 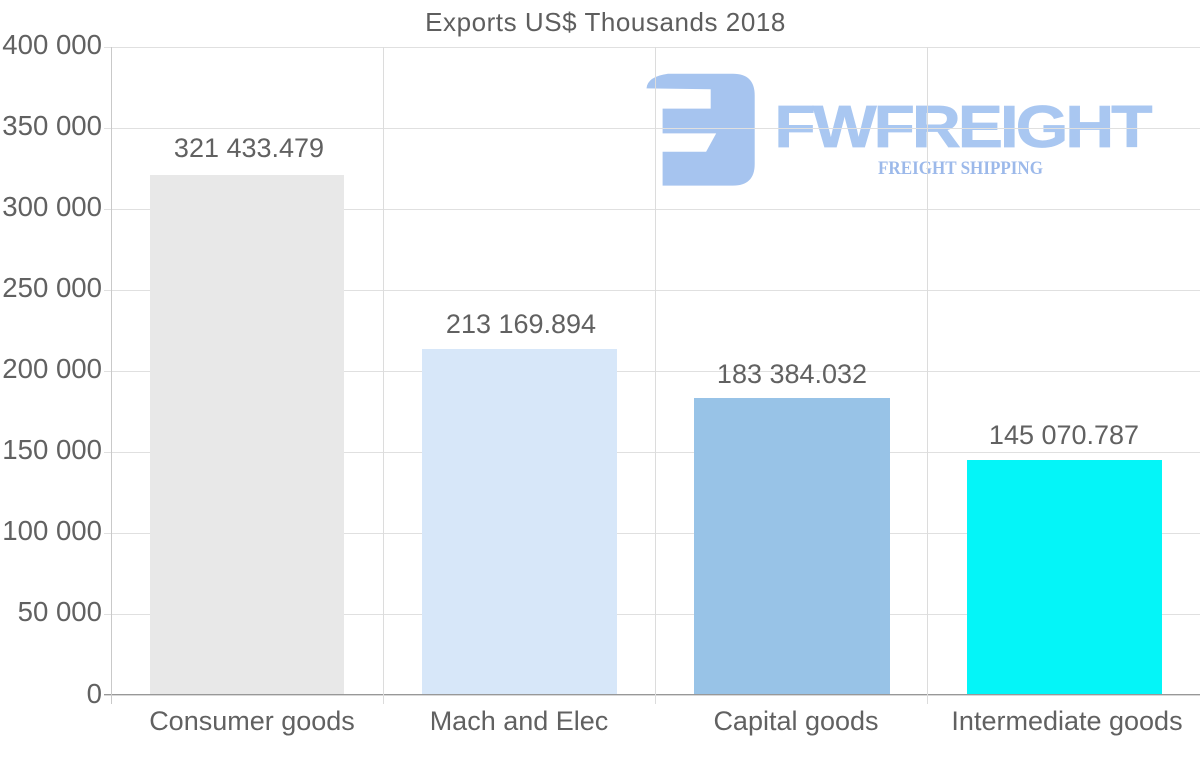 I want to click on svg-text: FREIGHT SHIPPING, so click(x=960, y=168).